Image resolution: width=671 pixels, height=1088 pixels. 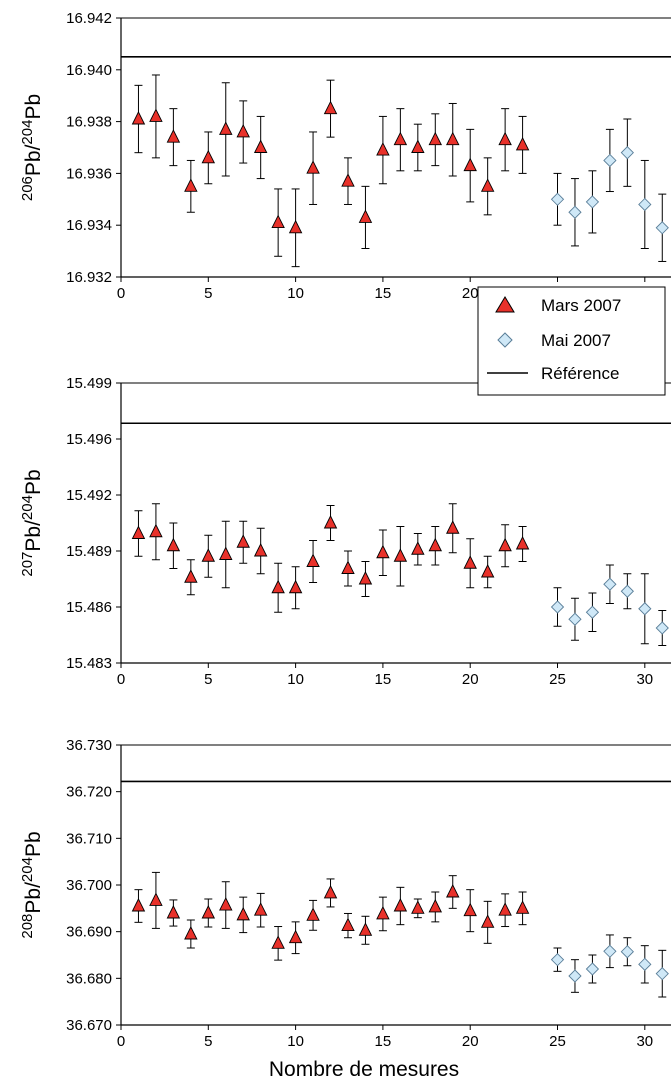 I want to click on y-axis-label: 208Pb/204Pb, so click(x=32, y=884).